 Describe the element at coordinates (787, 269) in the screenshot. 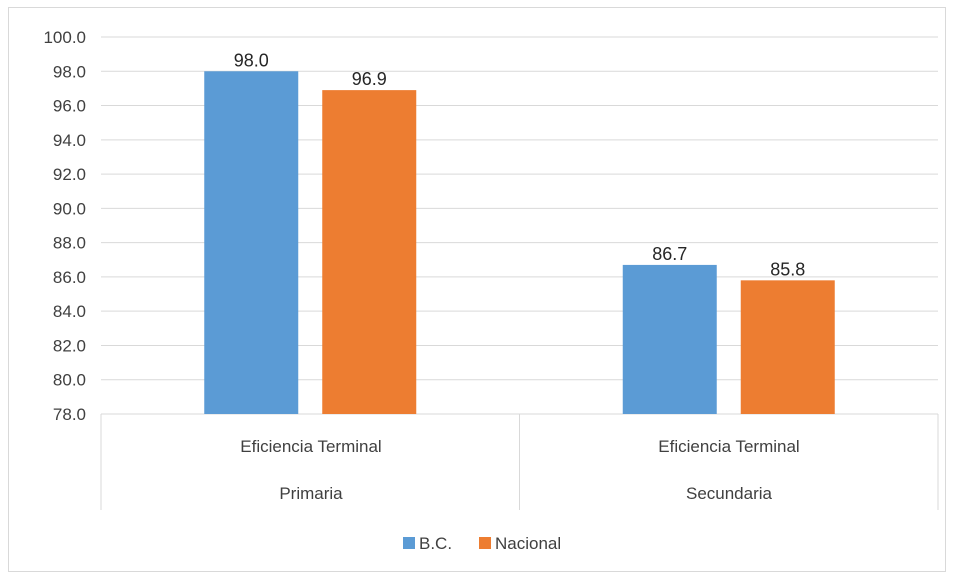

I see `data-label-nacional-secundaria: 85.8` at that location.